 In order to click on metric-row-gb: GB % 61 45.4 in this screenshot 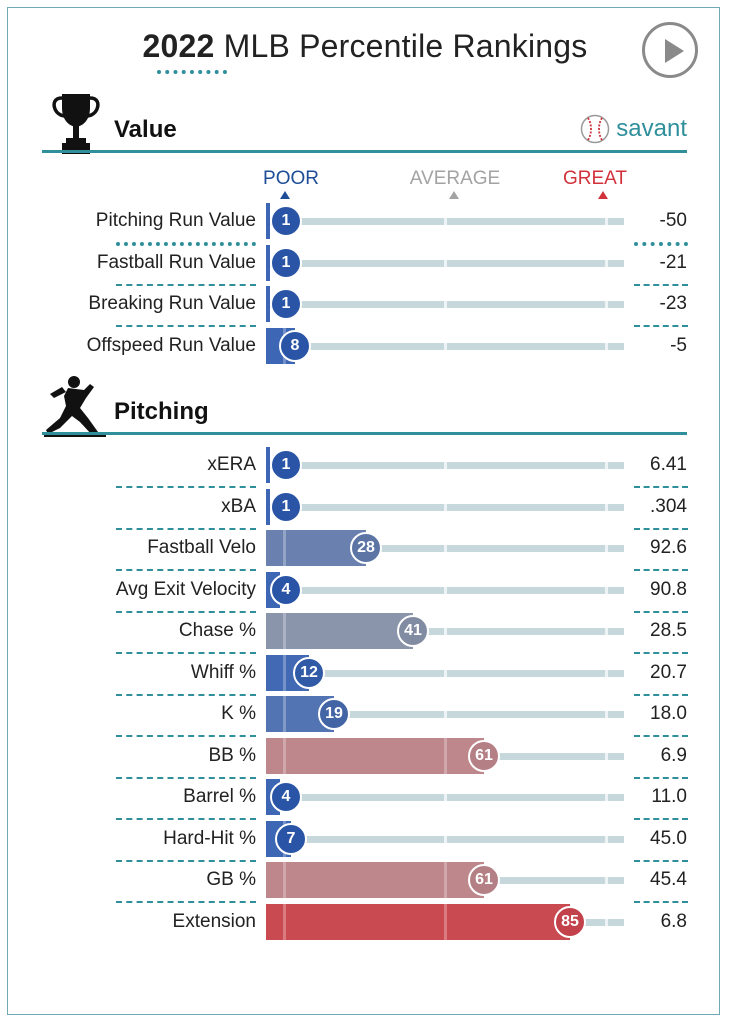, I will do `click(365, 880)`.